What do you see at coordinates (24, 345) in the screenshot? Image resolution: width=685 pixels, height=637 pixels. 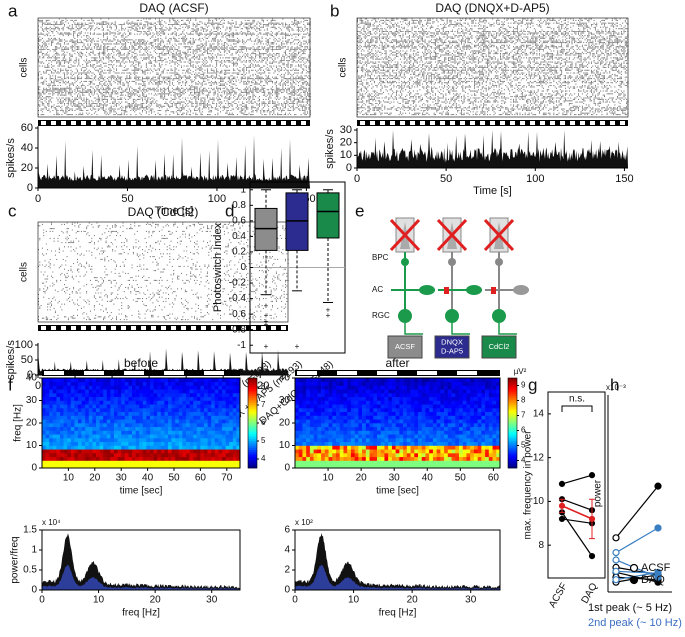 I see `y-tick-label: 100` at bounding box center [24, 345].